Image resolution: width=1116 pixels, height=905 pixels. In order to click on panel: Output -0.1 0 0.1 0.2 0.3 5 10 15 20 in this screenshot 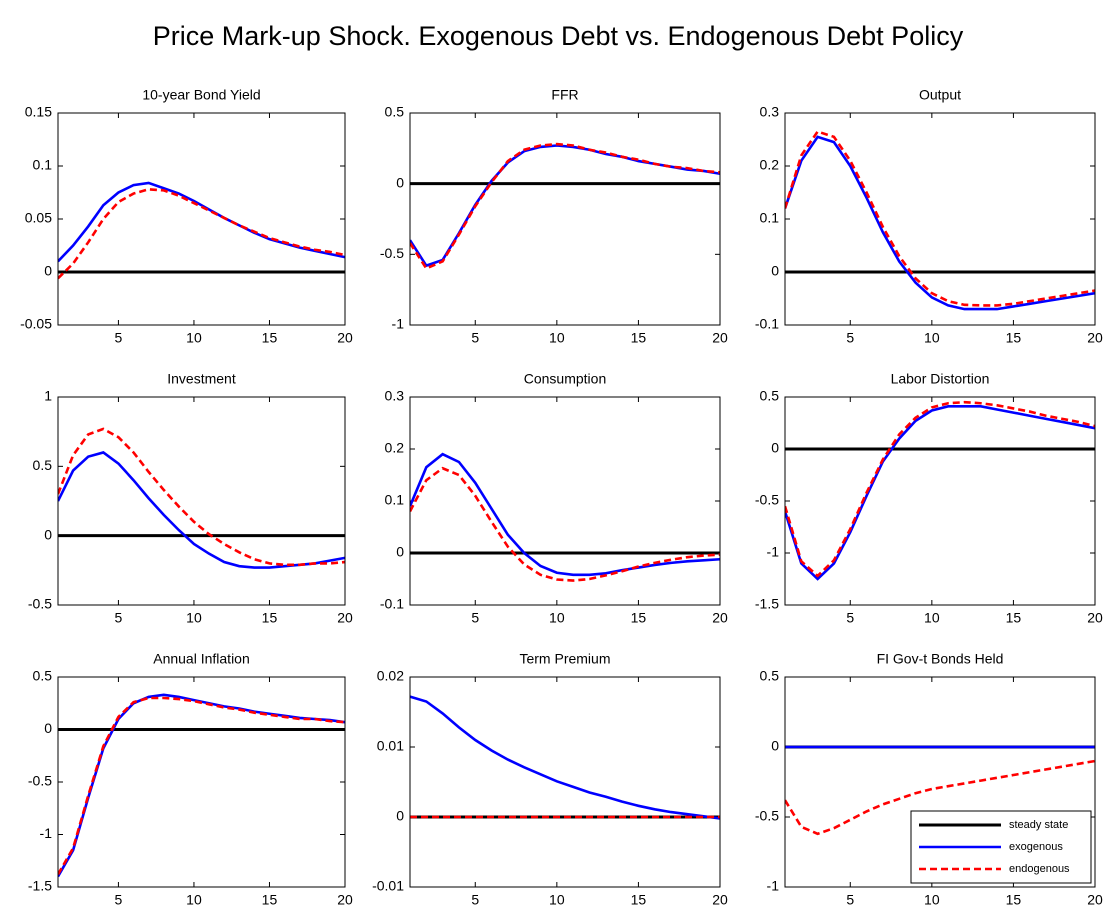, I will do `click(929, 216)`.